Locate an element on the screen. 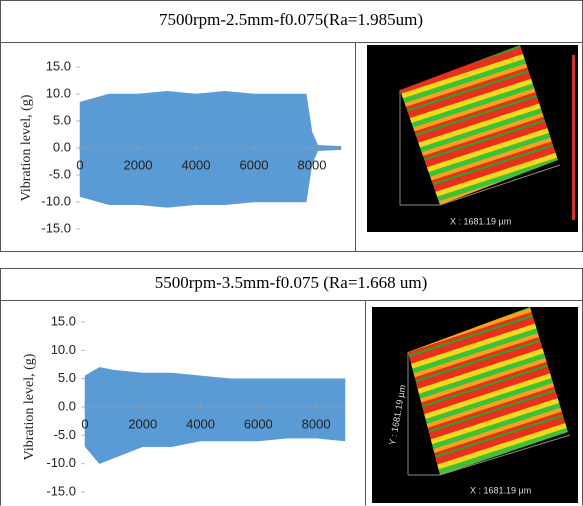 This screenshot has height=506, width=583. panel-title: 5500rpm-3.5mm-f0.075 (Ra=1.668 um) is located at coordinates (291, 282).